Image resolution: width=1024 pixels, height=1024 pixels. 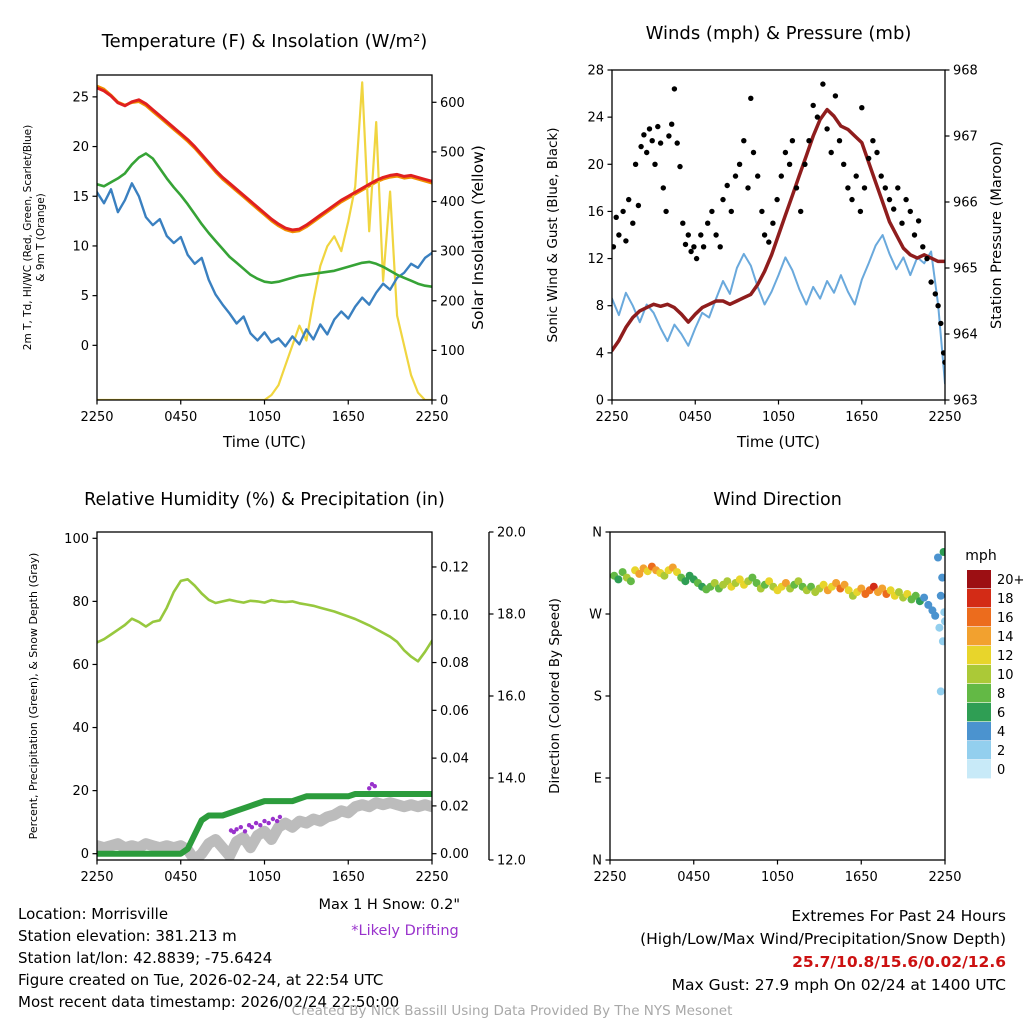 I want to click on temperature-insolation-x-tick-label: 2250, so click(x=96, y=417).